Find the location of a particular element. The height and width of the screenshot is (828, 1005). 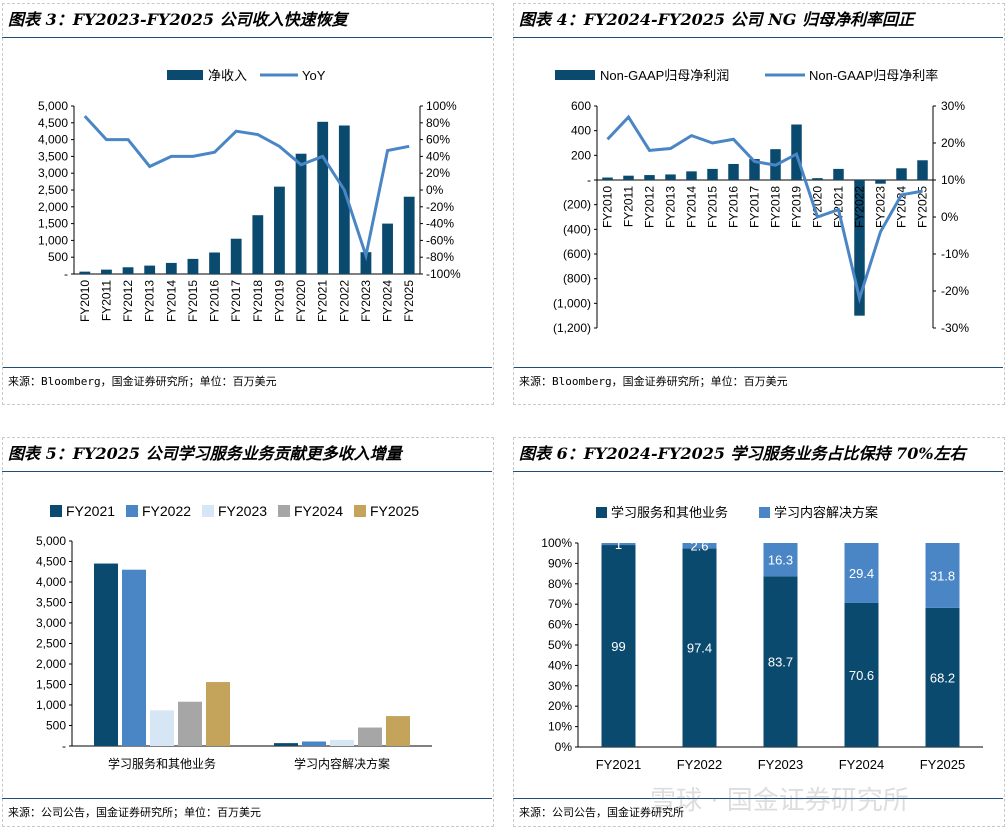

x-tick-label: FY2024 is located at coordinates (902, 207).